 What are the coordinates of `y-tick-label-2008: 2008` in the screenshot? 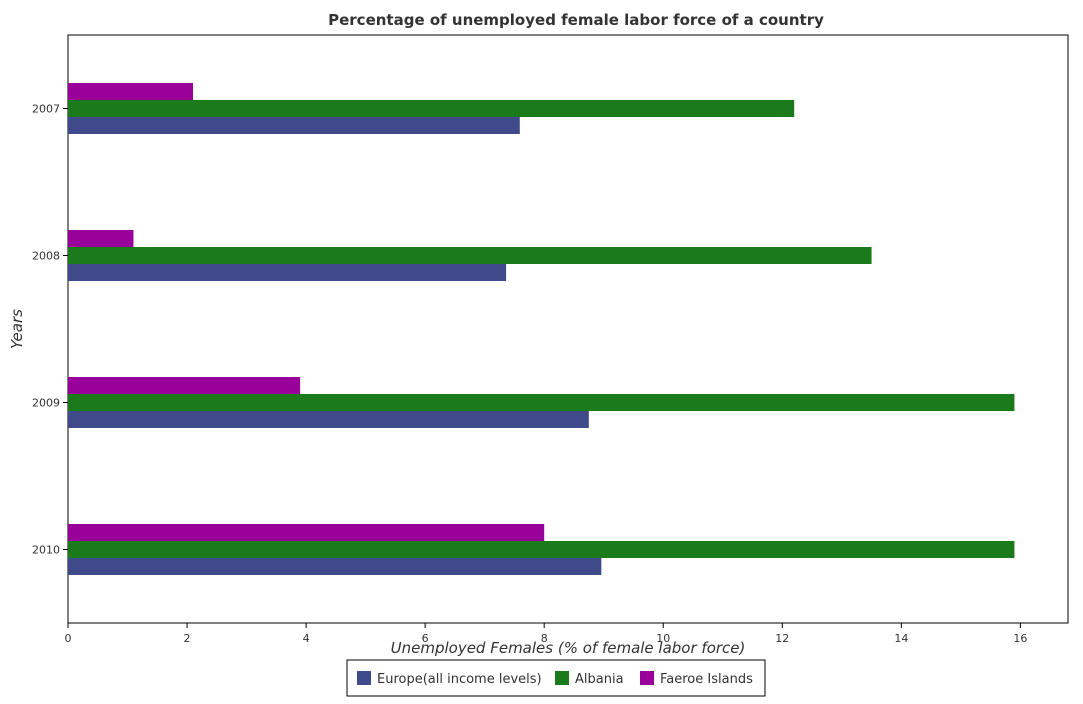 It's located at (46, 256).